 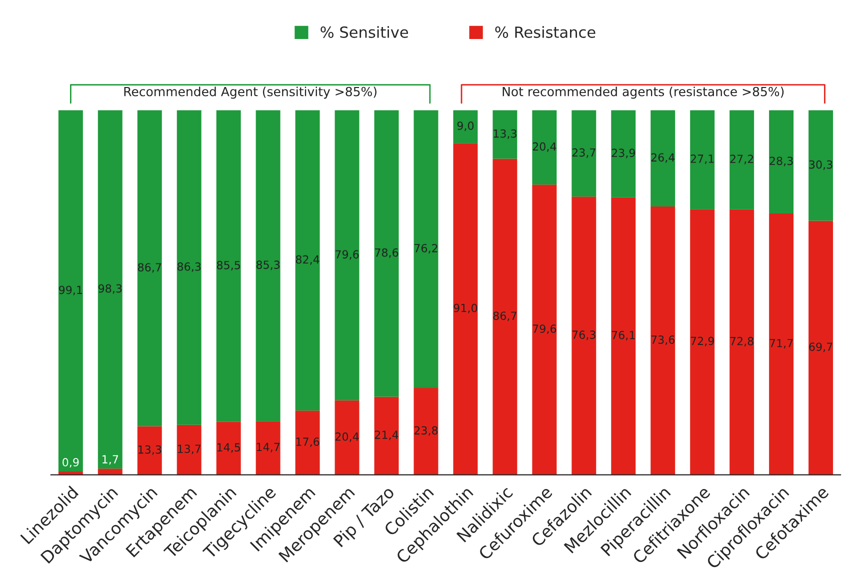 I want to click on text: Recommended Agent (sensitivity >85%), so click(x=250, y=92).